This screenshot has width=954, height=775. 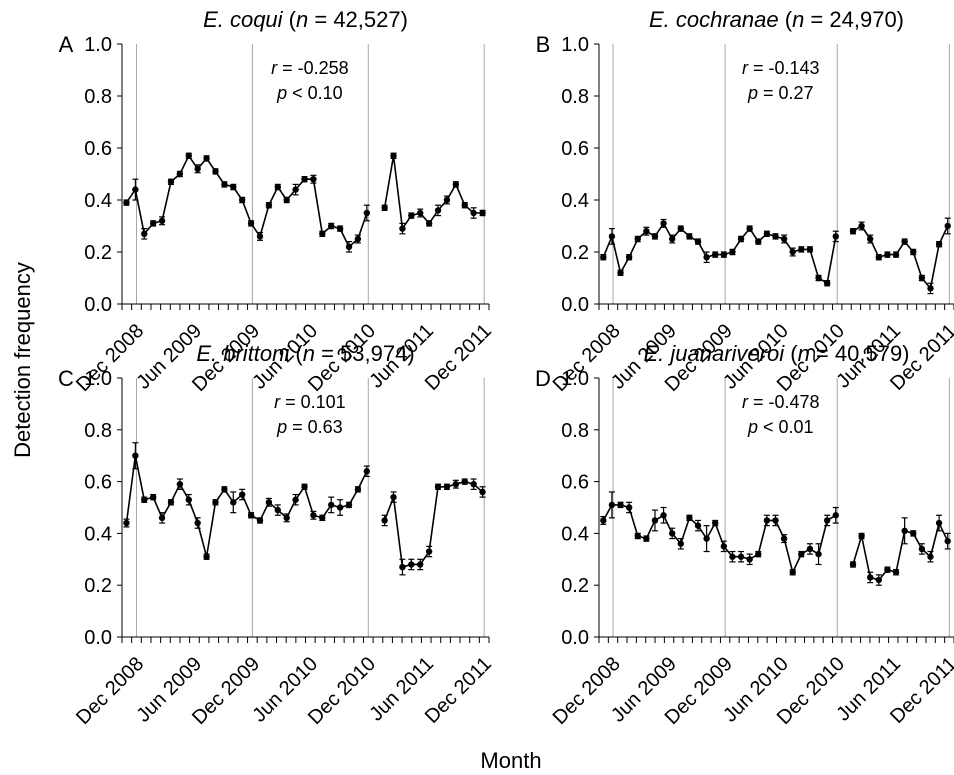 I want to click on title-n: (n = 42,527), so click(x=348, y=19).